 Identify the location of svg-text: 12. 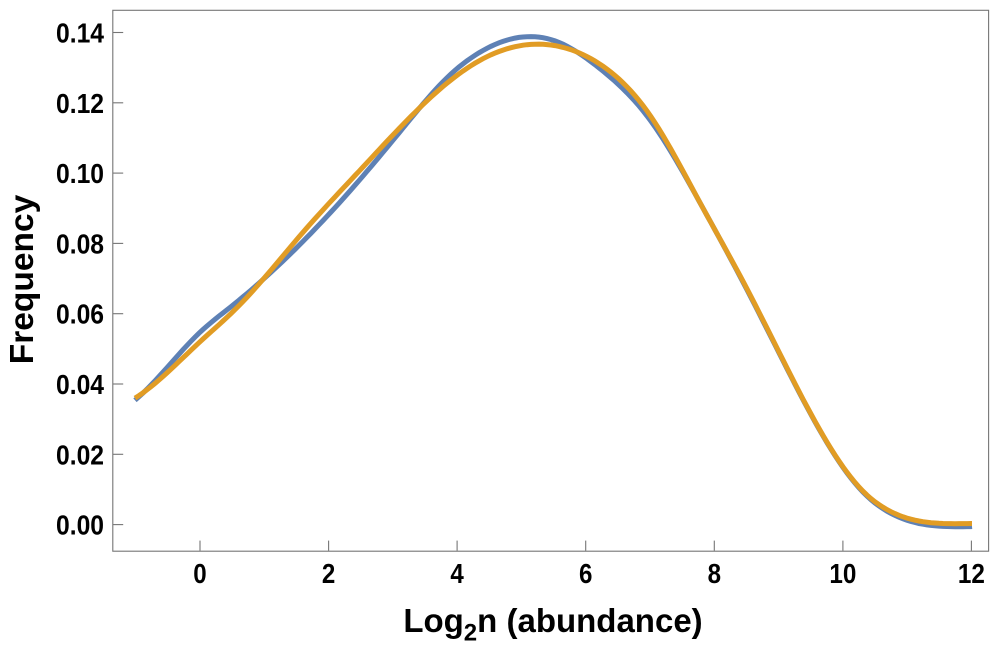
(971, 573).